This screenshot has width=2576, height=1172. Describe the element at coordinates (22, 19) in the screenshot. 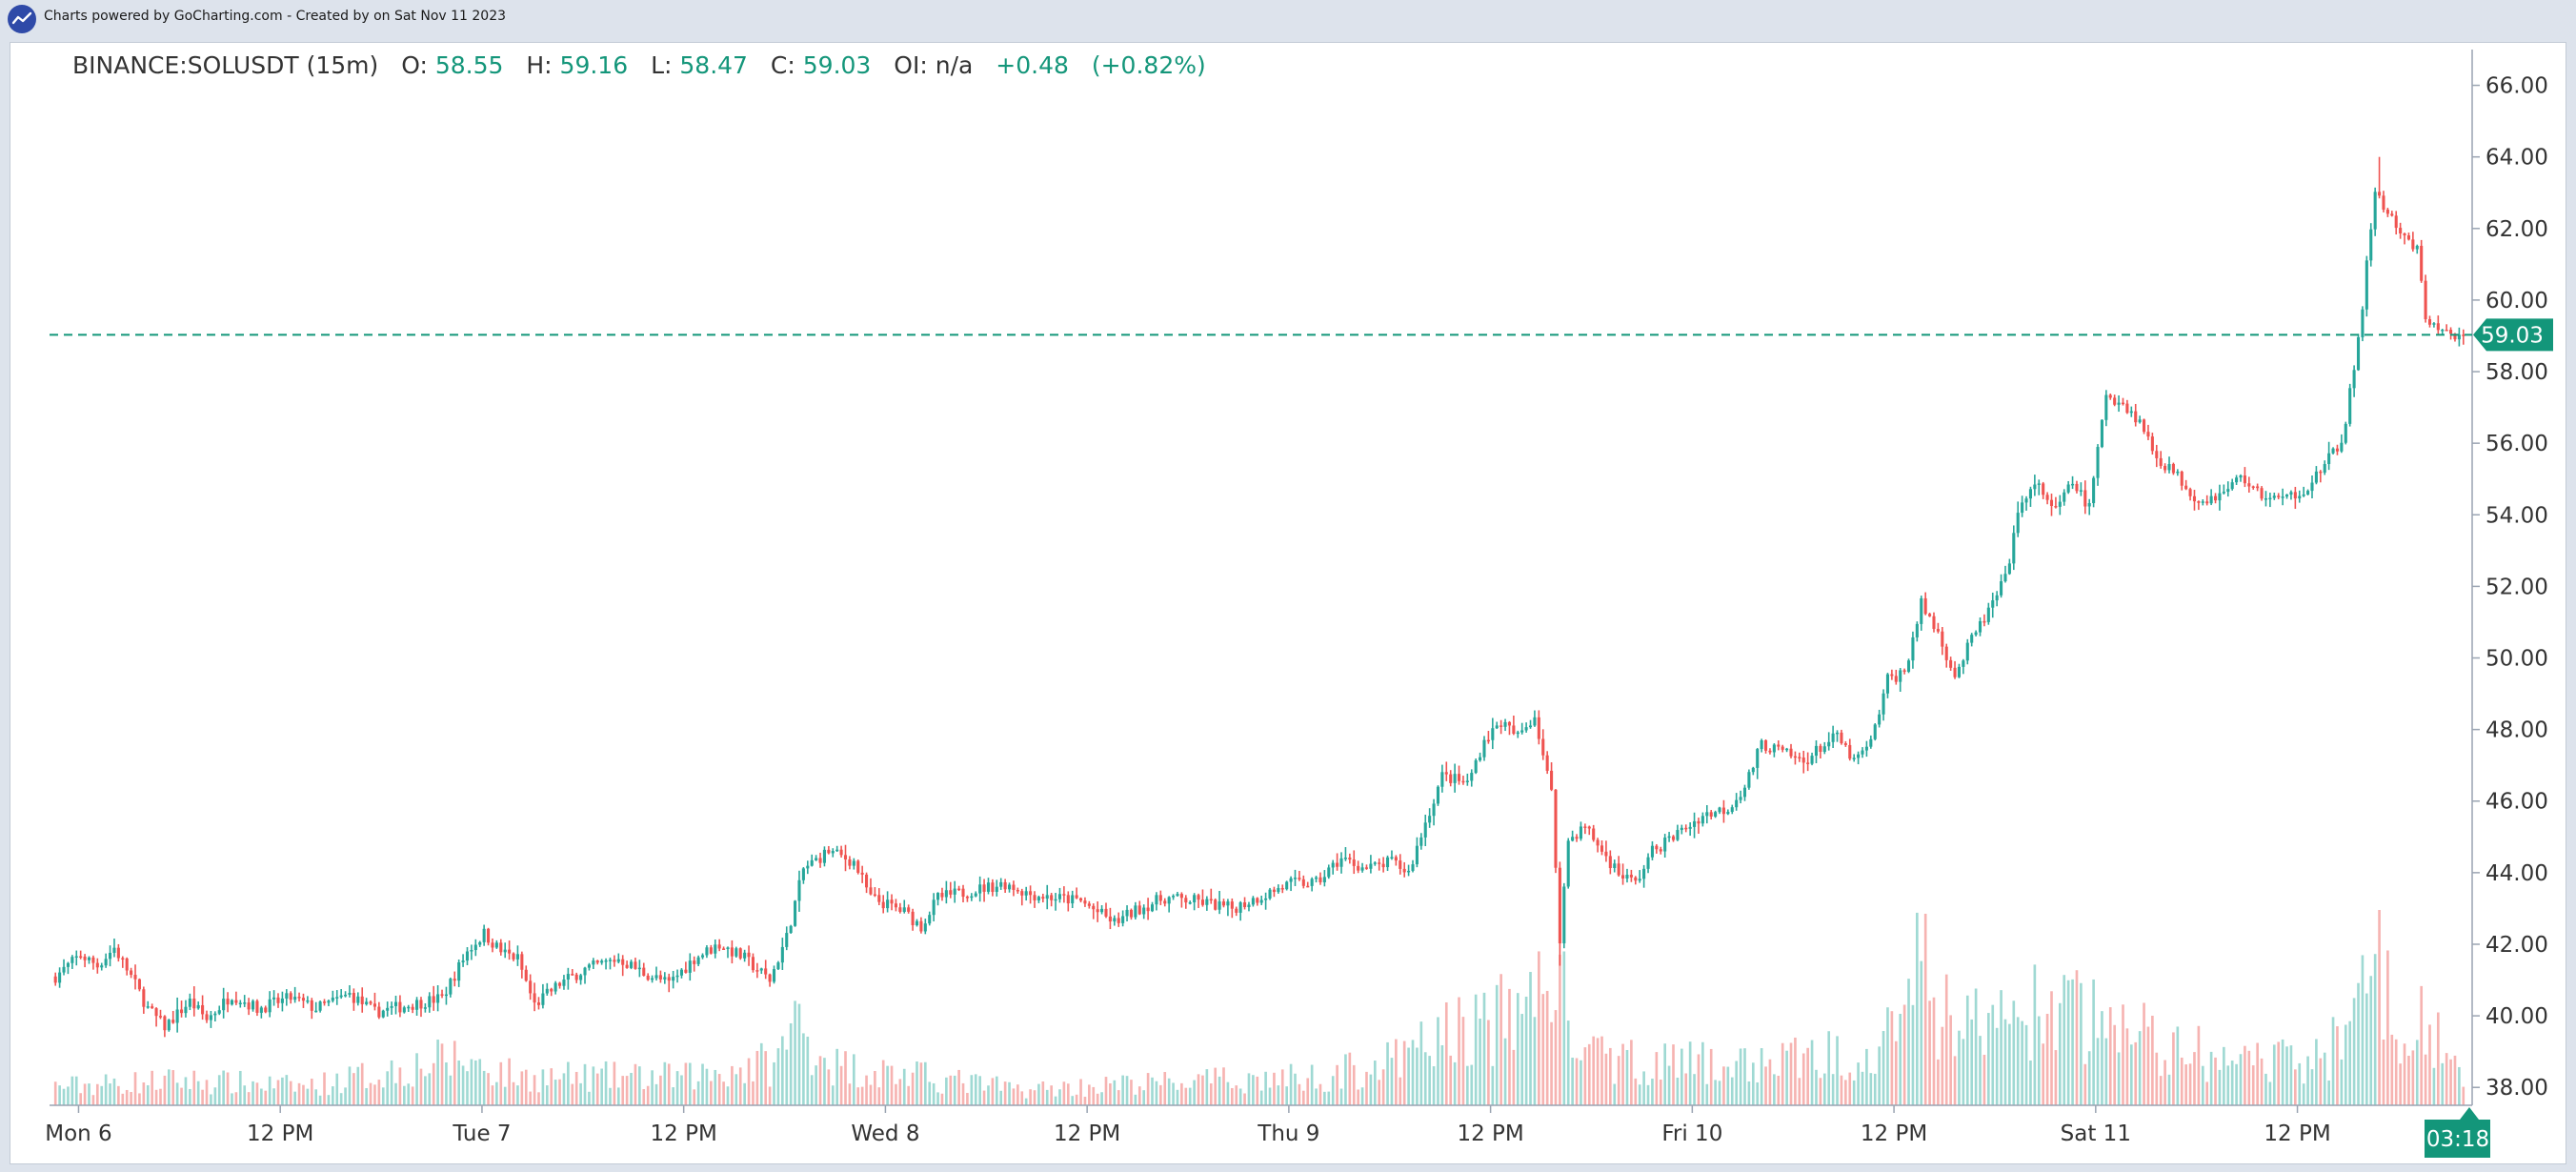

I see `gocharting-logo-icon` at that location.